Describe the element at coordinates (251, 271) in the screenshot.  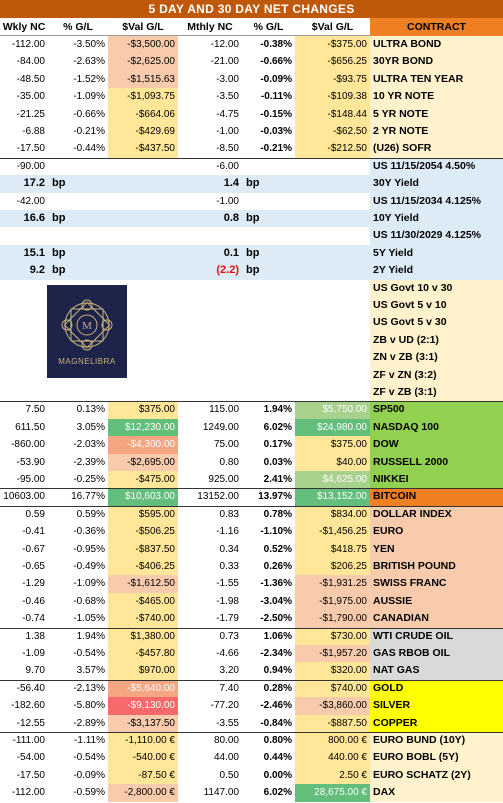
I see `table-row: 9.2 bp (2.2) bp 2Y Yield` at that location.